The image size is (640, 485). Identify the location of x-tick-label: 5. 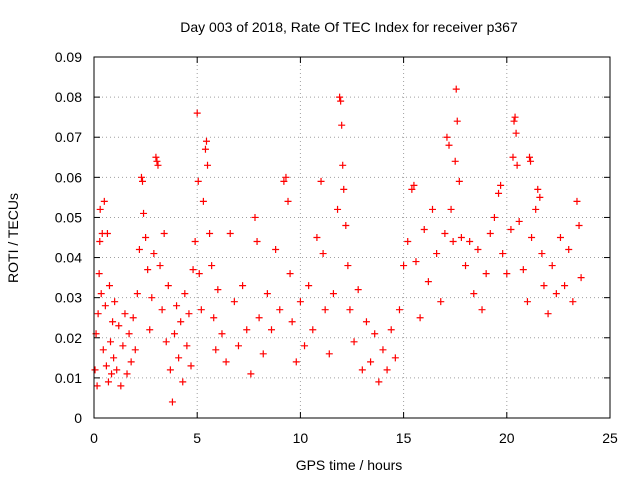
(197, 438).